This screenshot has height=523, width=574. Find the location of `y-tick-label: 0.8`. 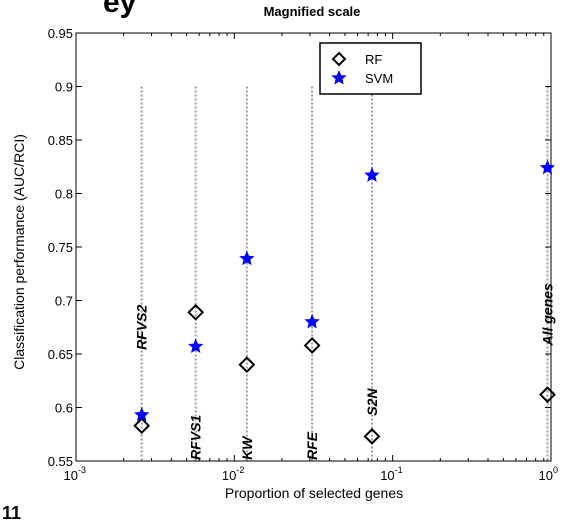

y-tick-label: 0.8 is located at coordinates (64, 194).